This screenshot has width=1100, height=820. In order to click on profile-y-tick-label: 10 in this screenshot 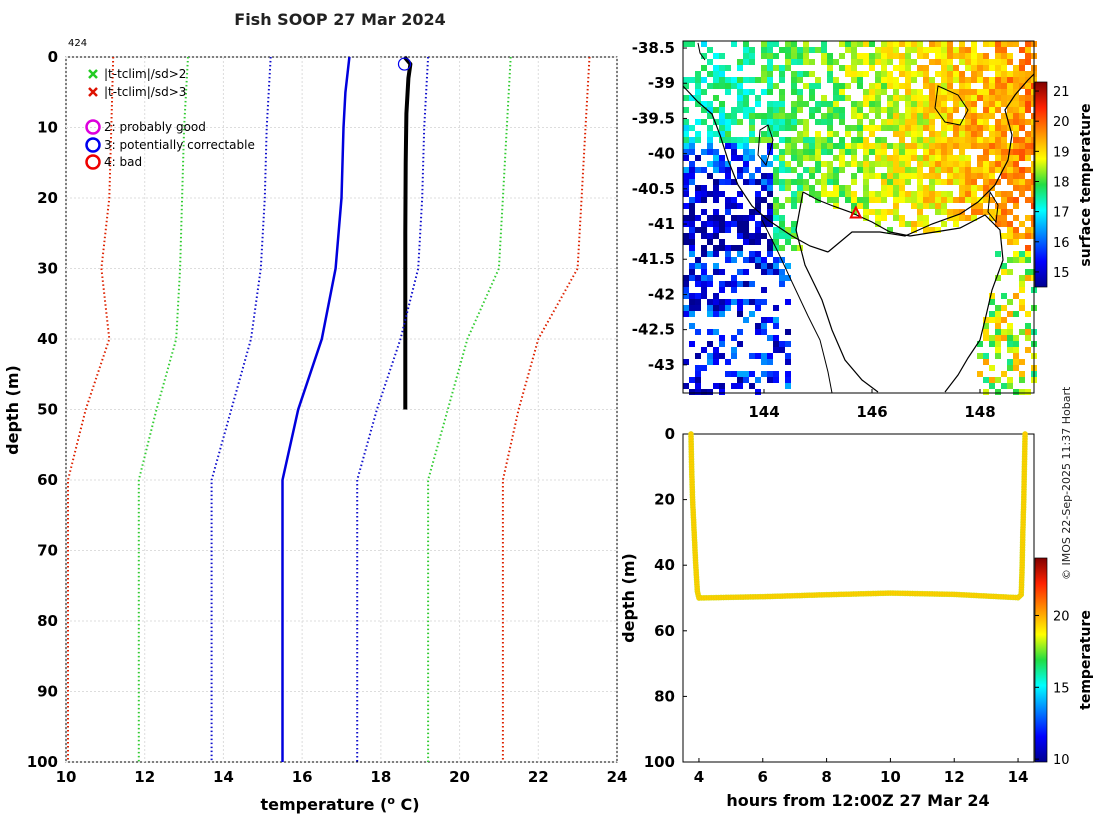, I will do `click(47, 128)`.